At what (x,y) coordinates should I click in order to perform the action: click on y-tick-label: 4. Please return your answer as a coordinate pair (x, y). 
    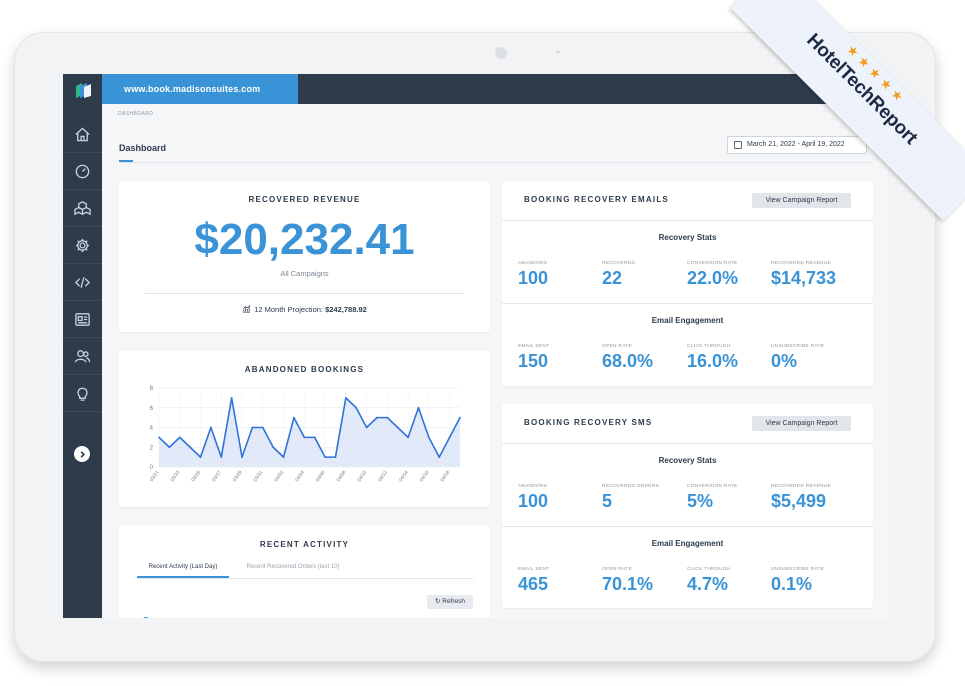
    Looking at the image, I should click on (152, 429).